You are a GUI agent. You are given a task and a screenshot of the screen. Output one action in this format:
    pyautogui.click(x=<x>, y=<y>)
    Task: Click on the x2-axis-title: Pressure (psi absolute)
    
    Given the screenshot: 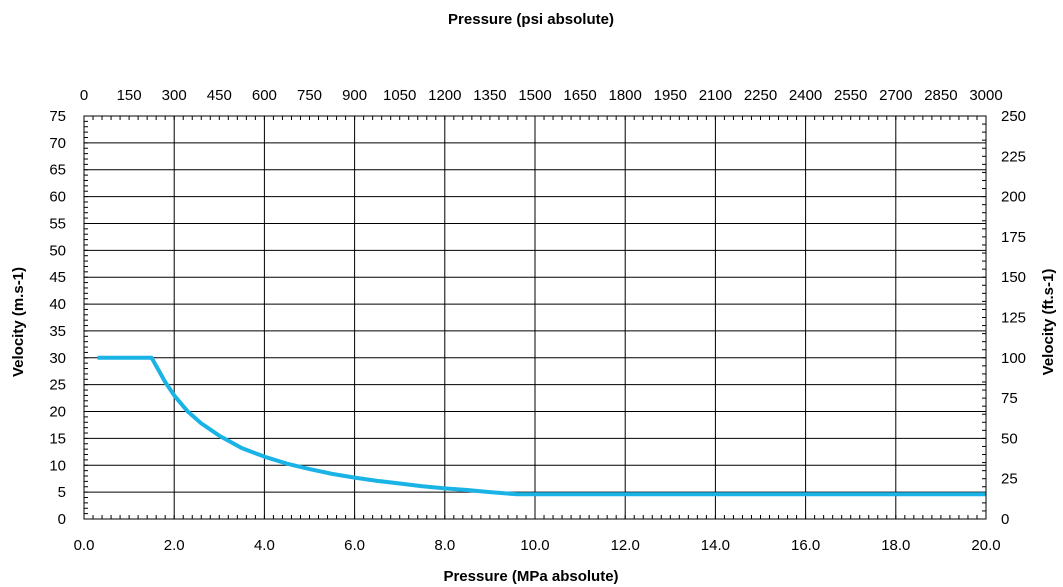 What is the action you would take?
    pyautogui.click(x=531, y=19)
    